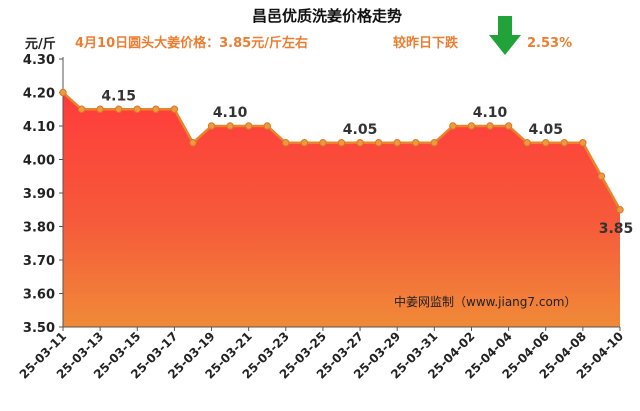 Image resolution: width=640 pixels, height=411 pixels. What do you see at coordinates (485, 301) in the screenshot?
I see `watermark: 中姜网监制（www.jiang7.com）` at bounding box center [485, 301].